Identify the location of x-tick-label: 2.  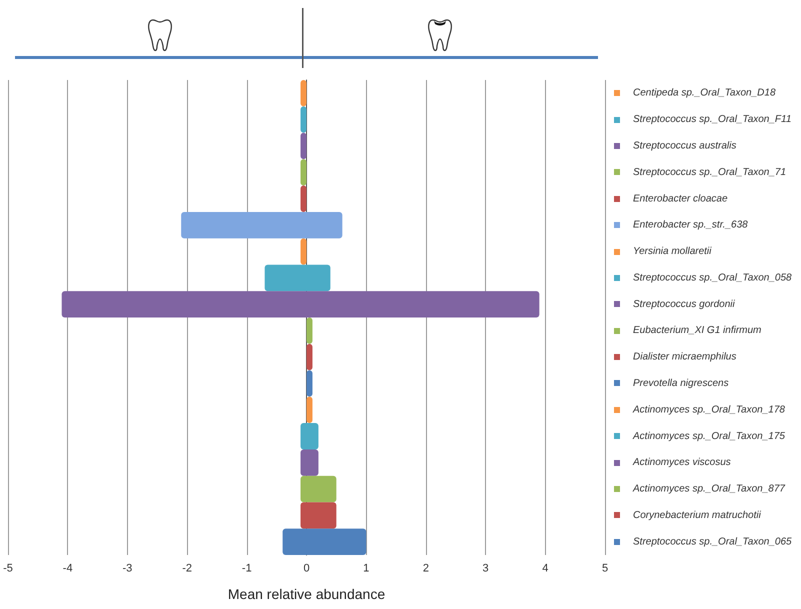
(425, 568).